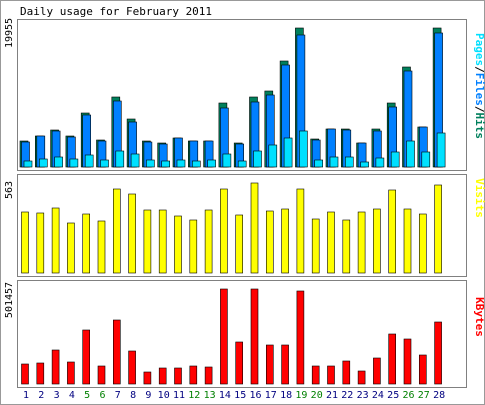 Image resolution: width=485 pixels, height=405 pixels. What do you see at coordinates (332, 395) in the screenshot?
I see `x-tick-label-21: 21` at bounding box center [332, 395].